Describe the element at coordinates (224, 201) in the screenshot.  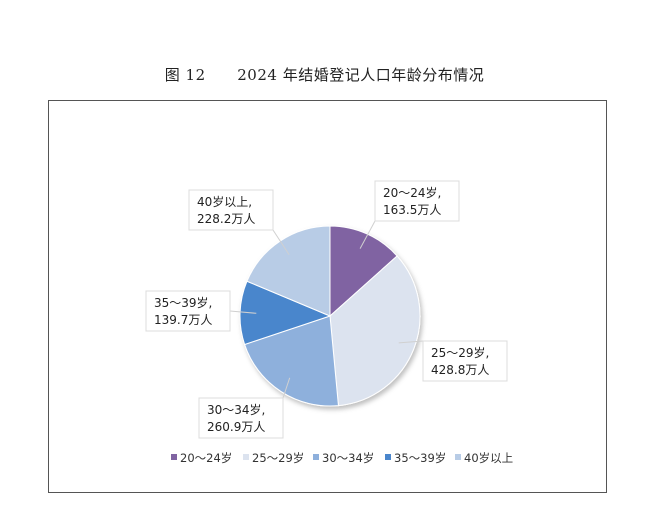
I see `data-label-category-5: 40岁以上,` at that location.